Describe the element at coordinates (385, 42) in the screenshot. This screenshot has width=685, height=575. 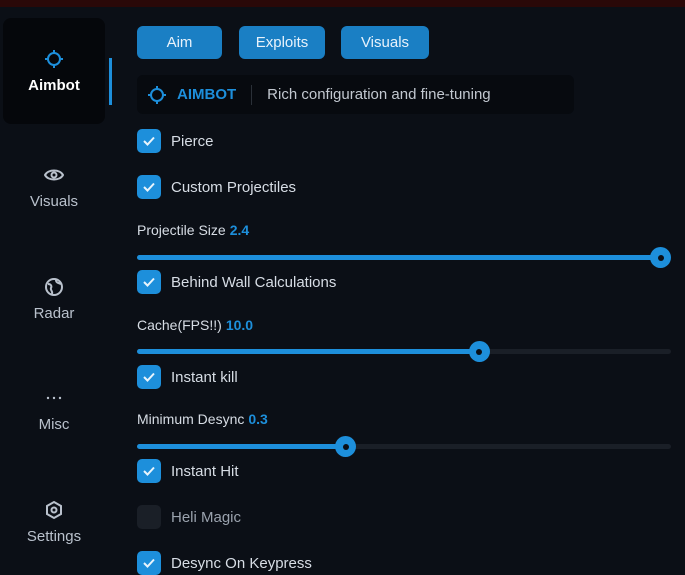
I see `tab-visuals: Visuals` at that location.